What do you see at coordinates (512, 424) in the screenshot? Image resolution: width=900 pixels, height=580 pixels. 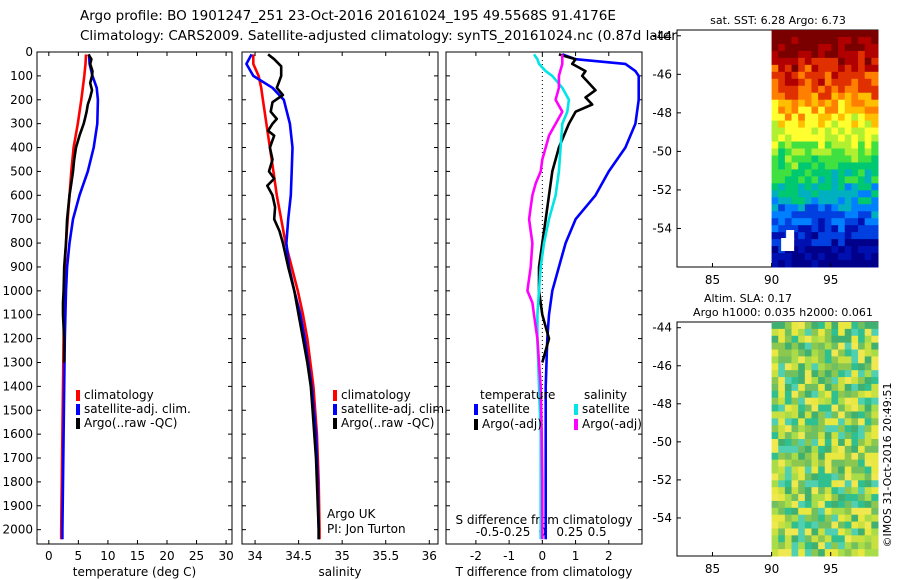 I see `legend-label-diff: Argo(-adj)` at bounding box center [512, 424].